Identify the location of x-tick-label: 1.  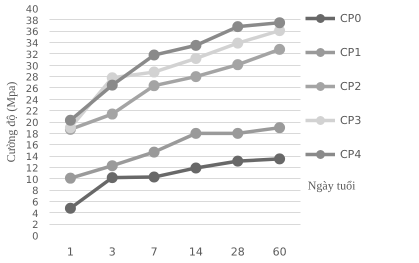
(70, 252).